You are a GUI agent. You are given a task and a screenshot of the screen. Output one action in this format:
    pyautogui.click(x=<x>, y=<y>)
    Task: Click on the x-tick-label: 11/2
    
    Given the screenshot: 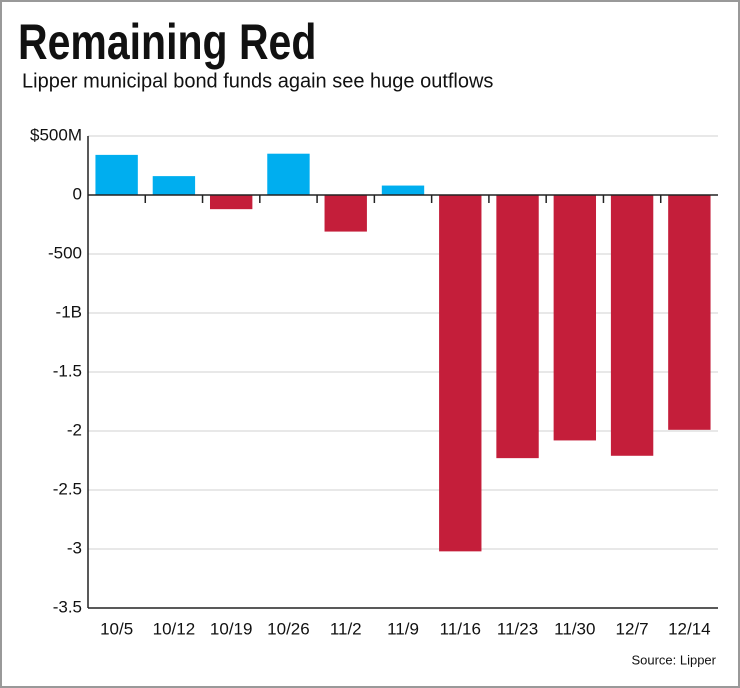 What is the action you would take?
    pyautogui.click(x=346, y=628)
    